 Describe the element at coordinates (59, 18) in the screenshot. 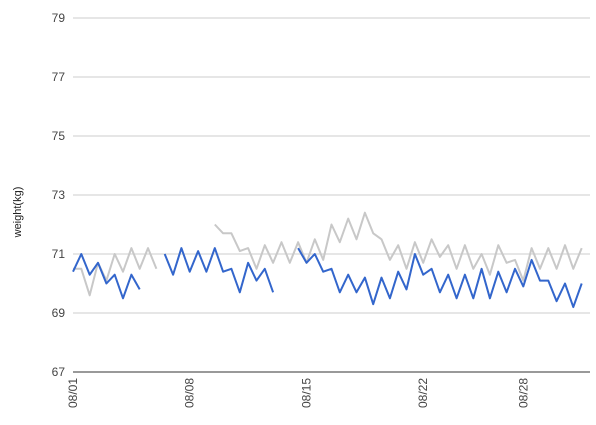

I see `y-tick-label: 79` at that location.